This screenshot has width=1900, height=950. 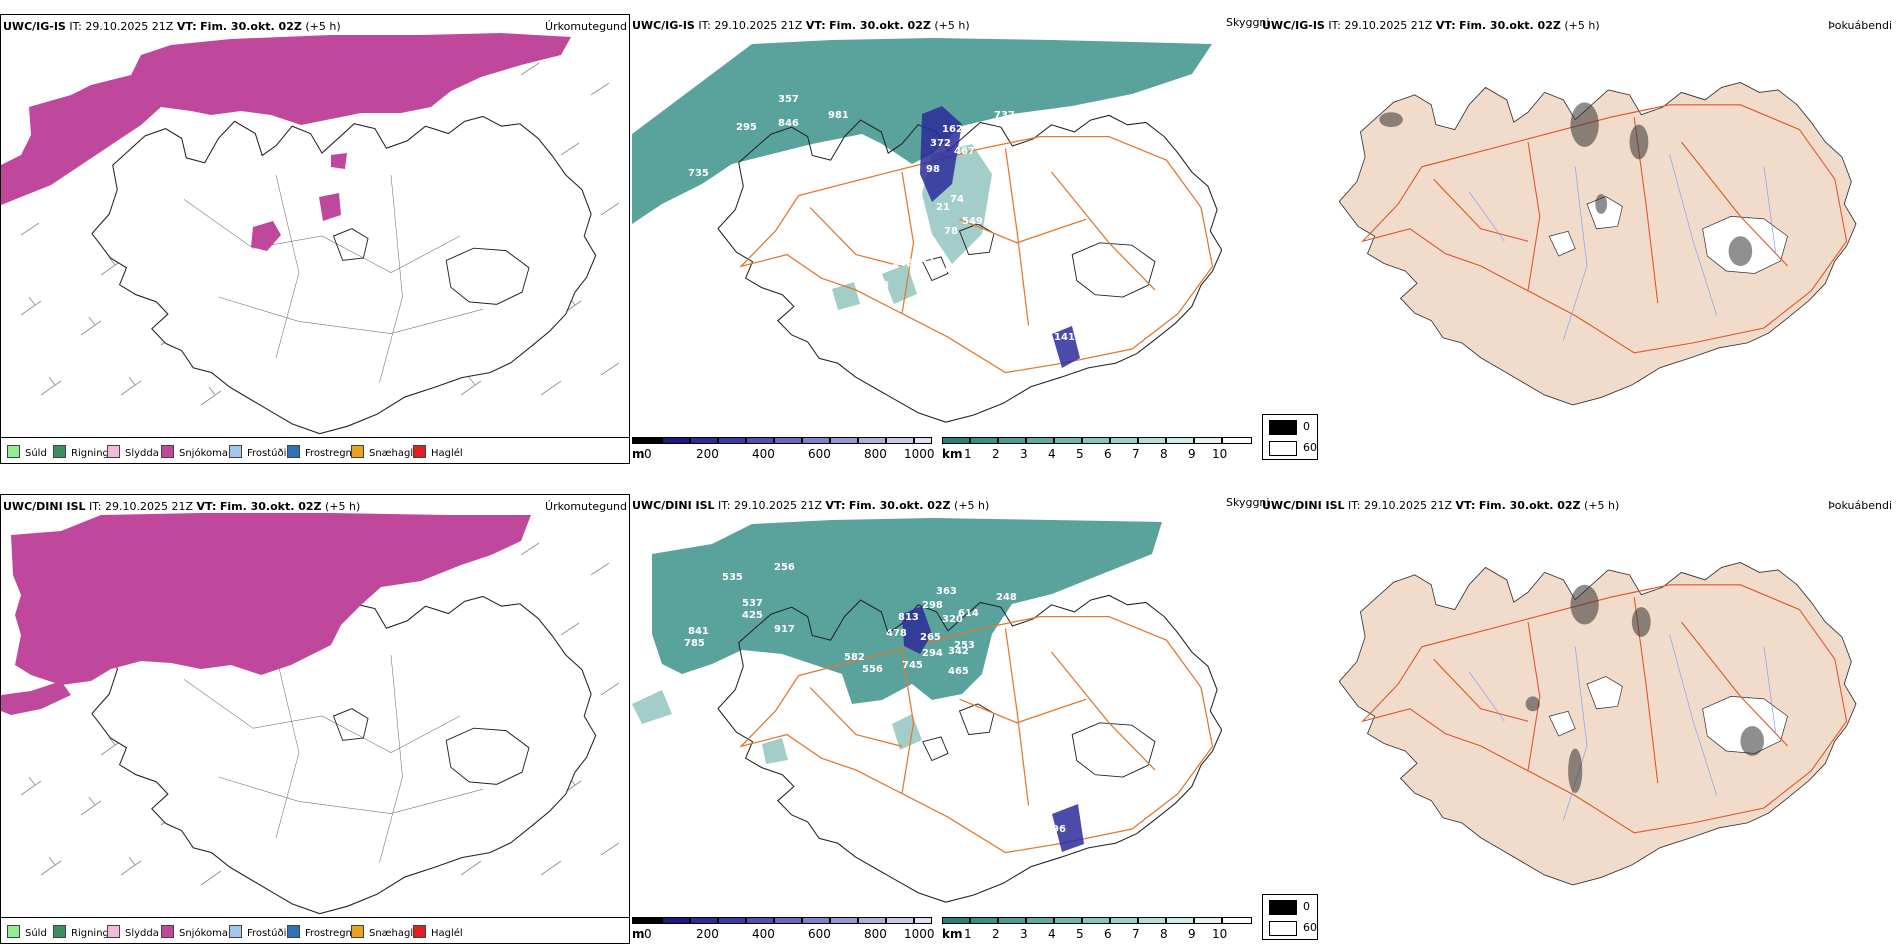 What do you see at coordinates (952, 129) in the screenshot?
I see `ceiling-label: 162` at bounding box center [952, 129].